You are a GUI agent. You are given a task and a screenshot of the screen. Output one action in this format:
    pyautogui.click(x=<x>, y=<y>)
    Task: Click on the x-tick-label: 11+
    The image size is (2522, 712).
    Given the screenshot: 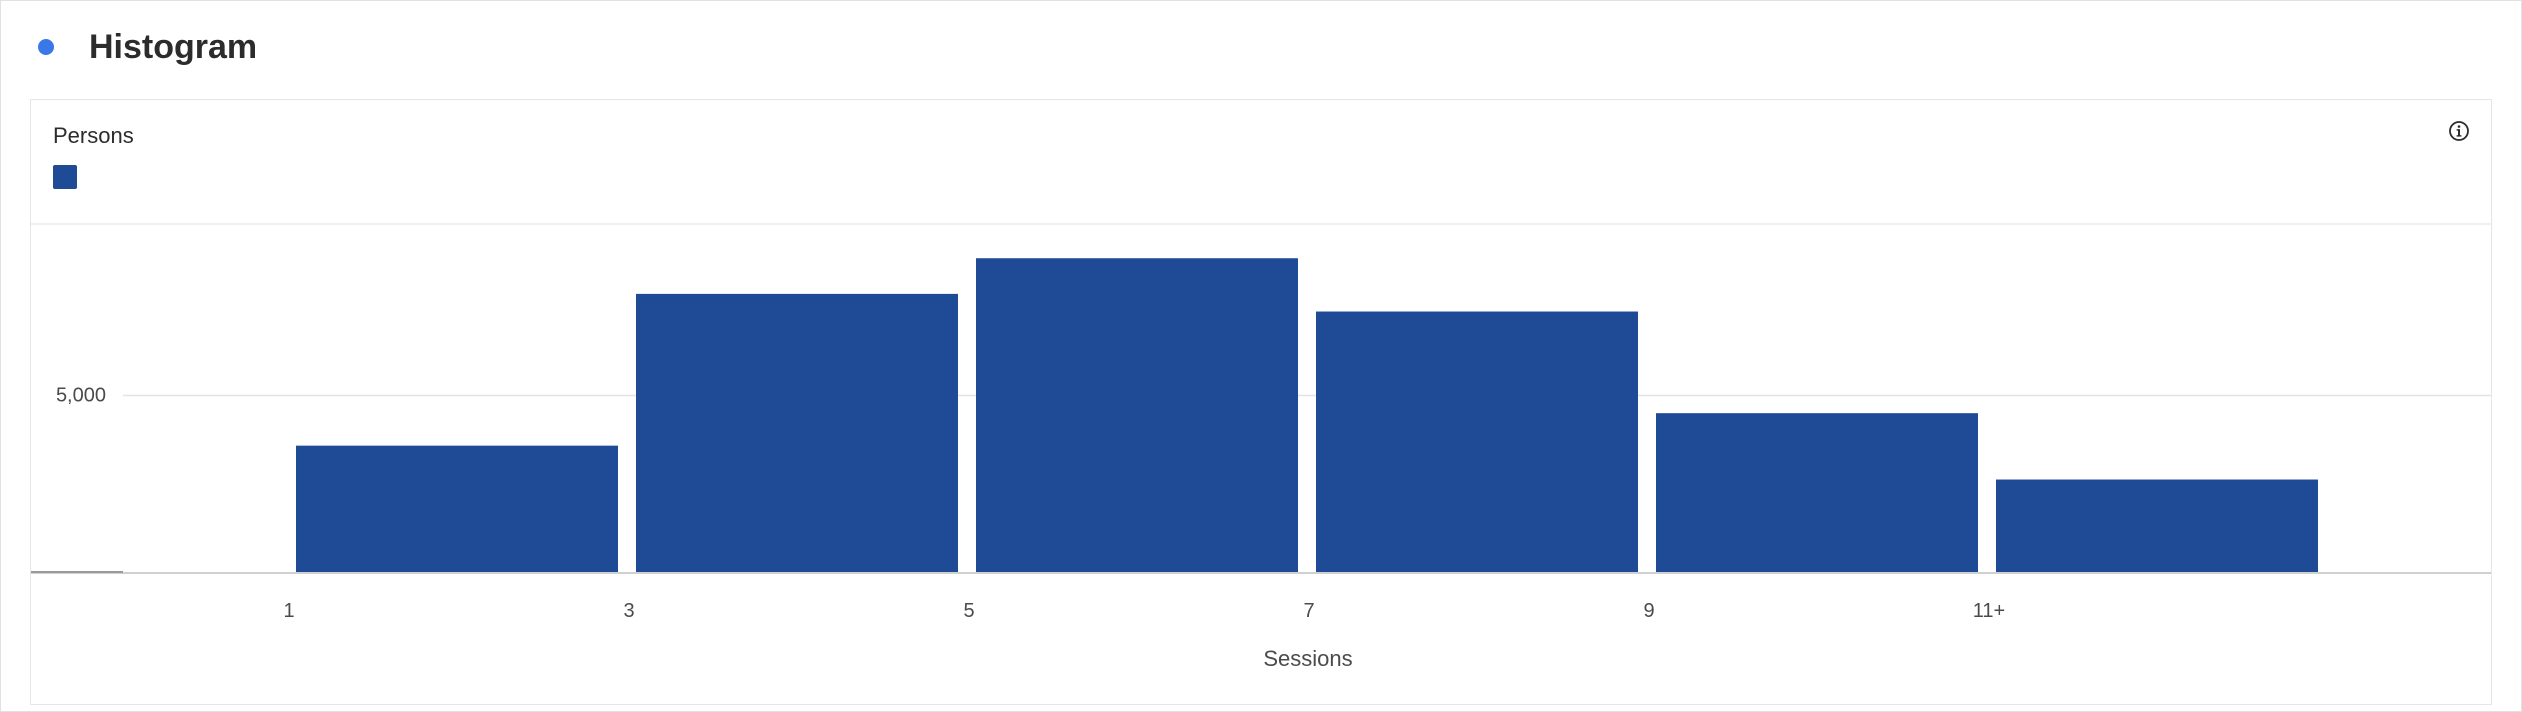 What is the action you would take?
    pyautogui.click(x=1989, y=611)
    